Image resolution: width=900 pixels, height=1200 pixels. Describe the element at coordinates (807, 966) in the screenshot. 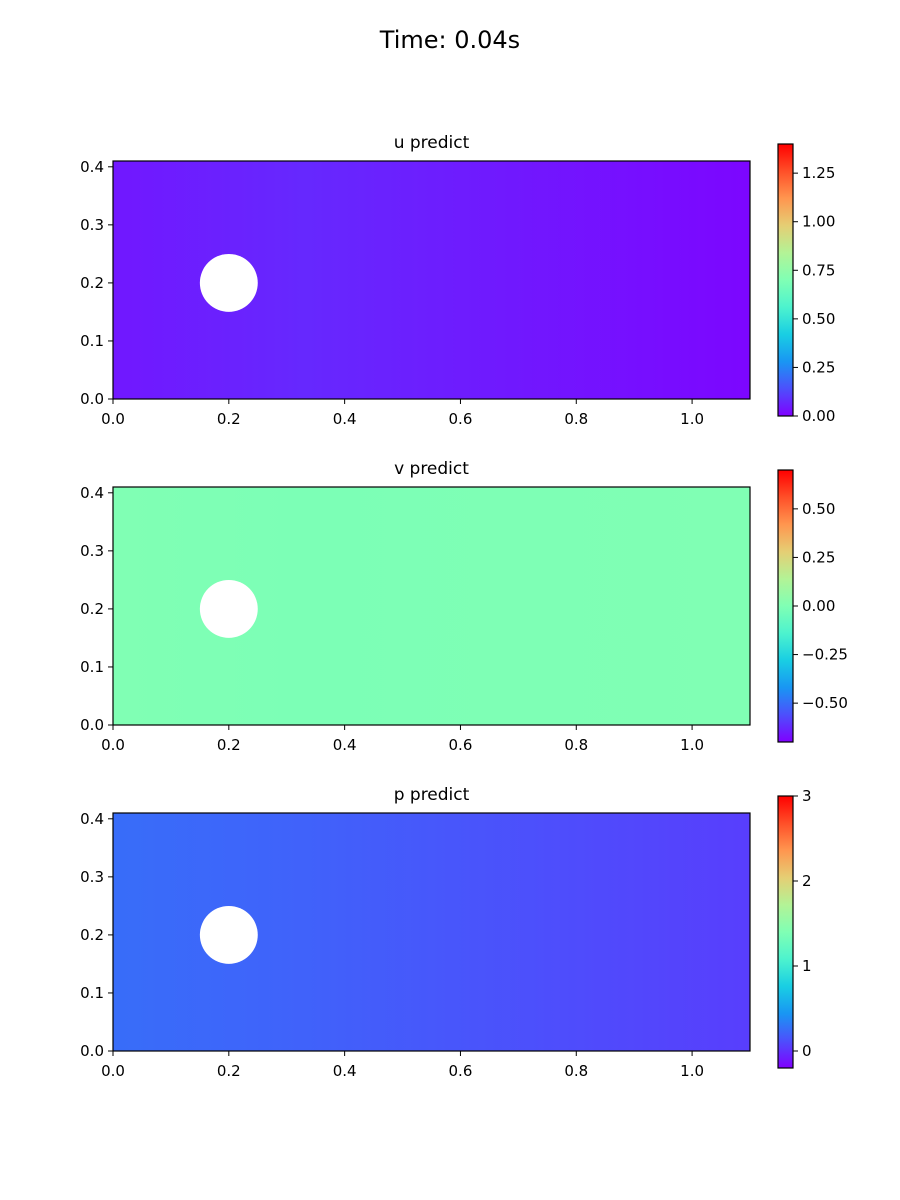

I see `colorbar-tick-label: 1` at that location.